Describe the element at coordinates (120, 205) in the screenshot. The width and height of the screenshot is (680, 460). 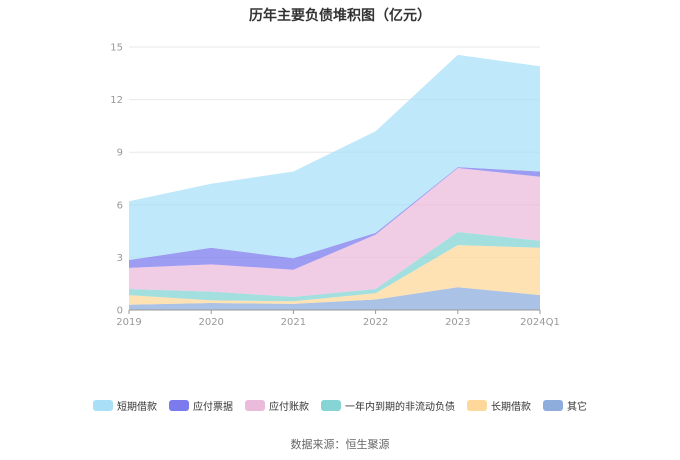
I see `y-tick-label: 6` at that location.